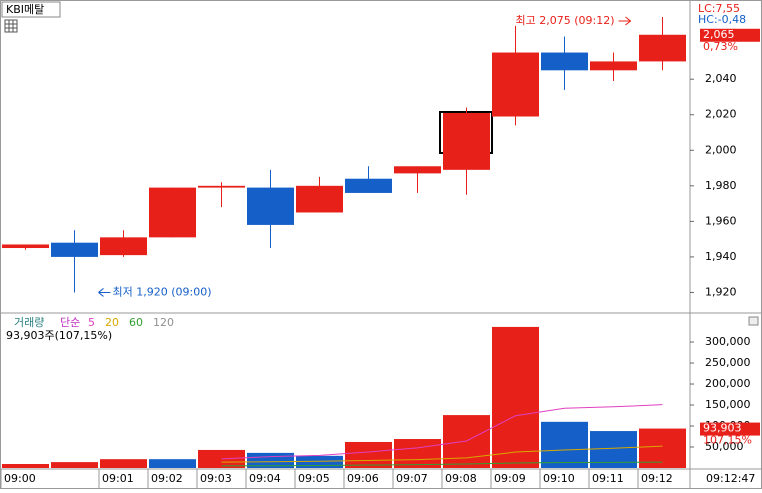 This screenshot has height=493, width=762. I want to click on x-tick-label: 09:10, so click(559, 478).